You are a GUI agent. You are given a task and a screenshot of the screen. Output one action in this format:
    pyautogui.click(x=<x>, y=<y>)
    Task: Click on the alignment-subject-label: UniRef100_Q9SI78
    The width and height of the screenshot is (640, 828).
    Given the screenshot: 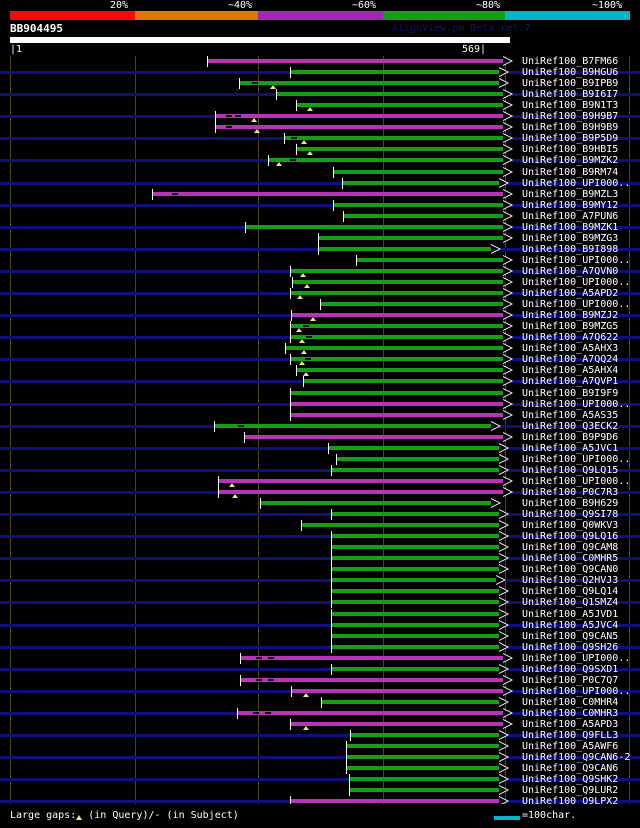 What is the action you would take?
    pyautogui.click(x=570, y=514)
    